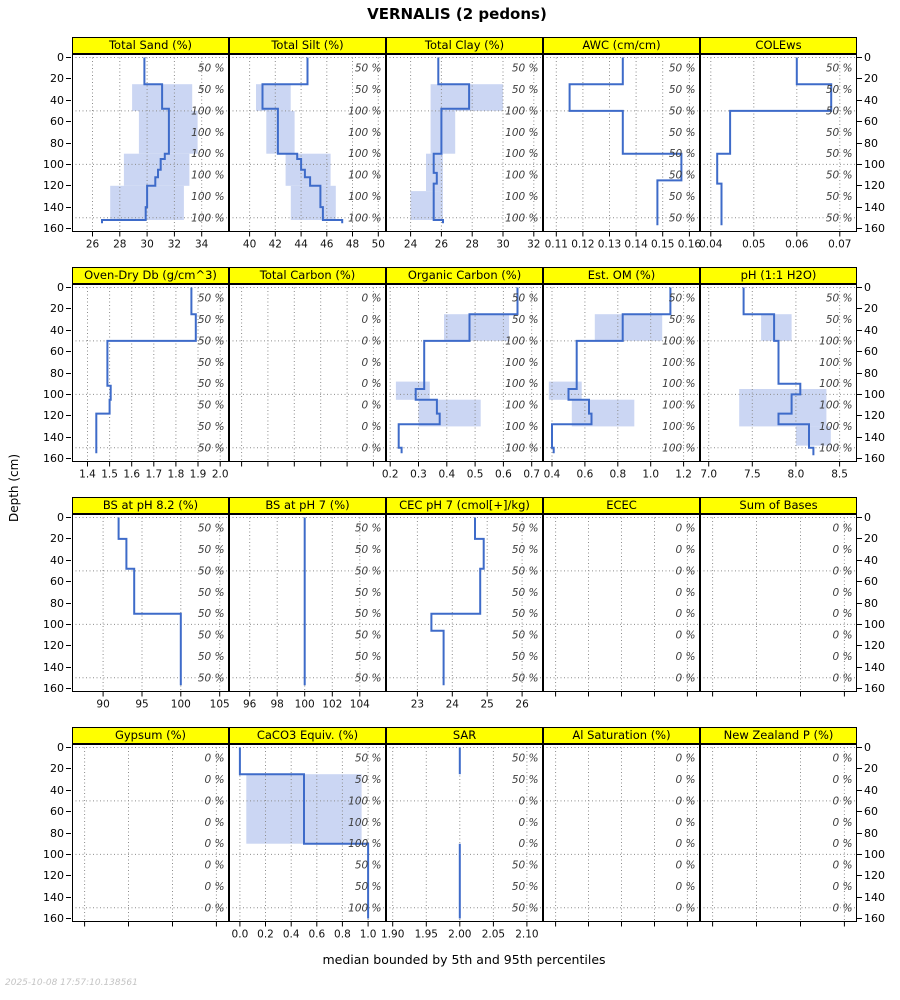 This screenshot has width=900, height=1000. Describe the element at coordinates (150, 735) in the screenshot. I see `panel-title: Gypsum (%)` at that location.